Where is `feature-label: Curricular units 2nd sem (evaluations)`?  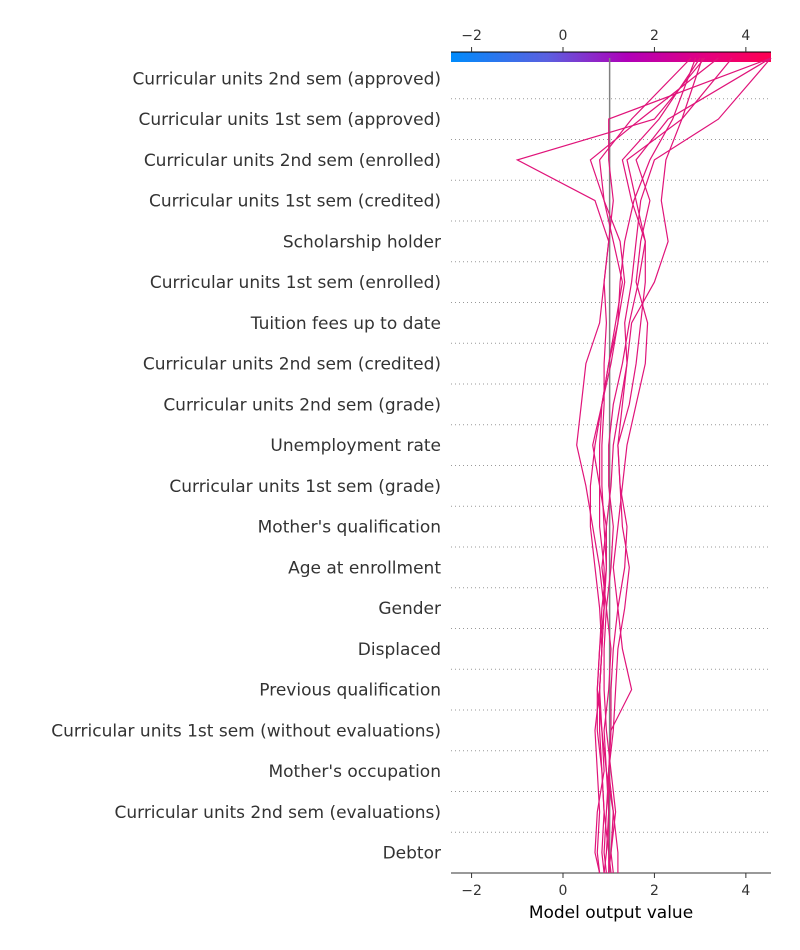
feature-label: Curricular units 2nd sem (evaluations) is located at coordinates (277, 813).